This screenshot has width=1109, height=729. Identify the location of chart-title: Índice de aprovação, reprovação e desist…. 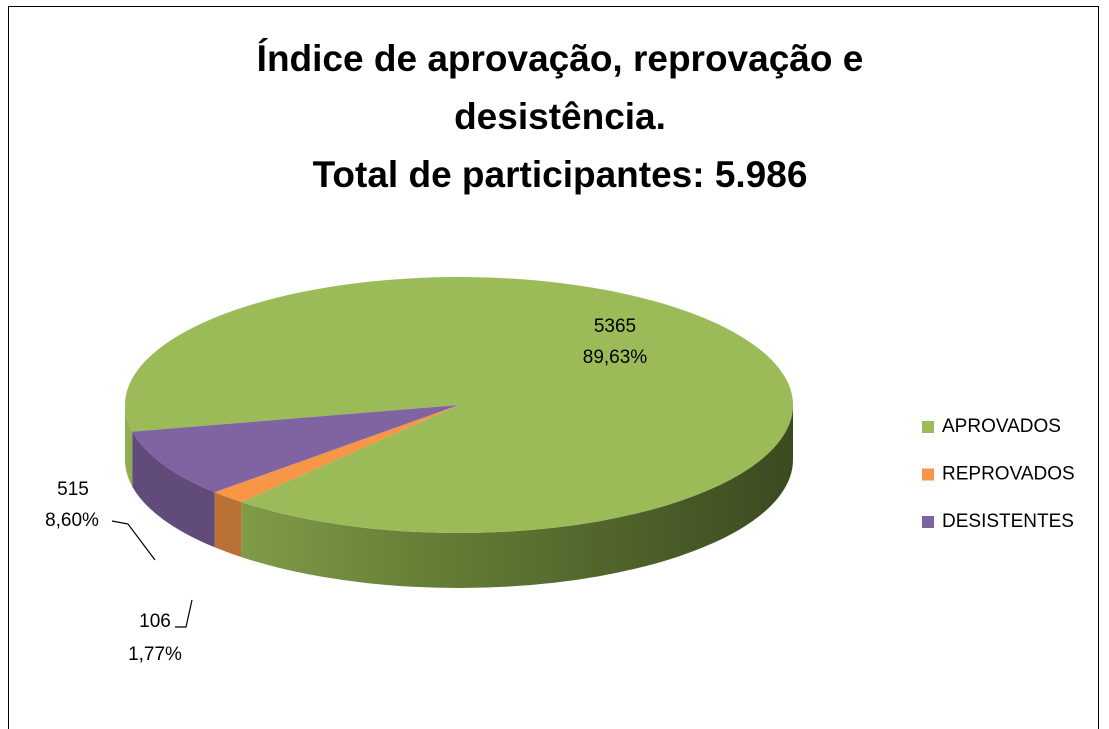
(560, 87).